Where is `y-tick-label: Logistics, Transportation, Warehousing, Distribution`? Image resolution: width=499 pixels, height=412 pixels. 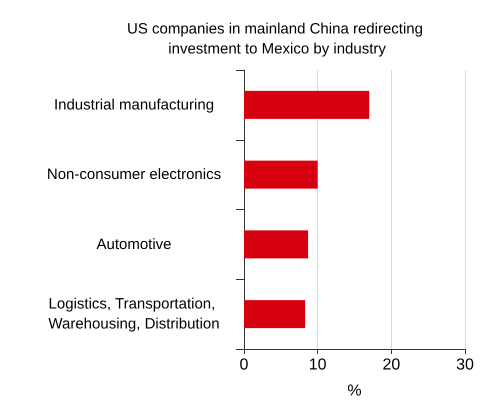 y-tick-label: Logistics, Transportation, Warehousing, Distribution is located at coordinates (134, 314).